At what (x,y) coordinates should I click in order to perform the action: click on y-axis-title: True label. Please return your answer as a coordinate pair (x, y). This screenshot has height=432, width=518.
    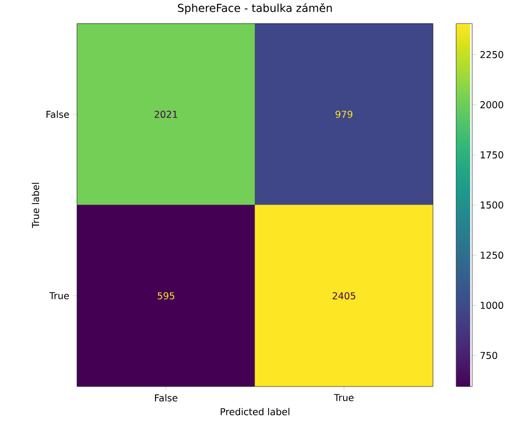
    Looking at the image, I should click on (36, 205).